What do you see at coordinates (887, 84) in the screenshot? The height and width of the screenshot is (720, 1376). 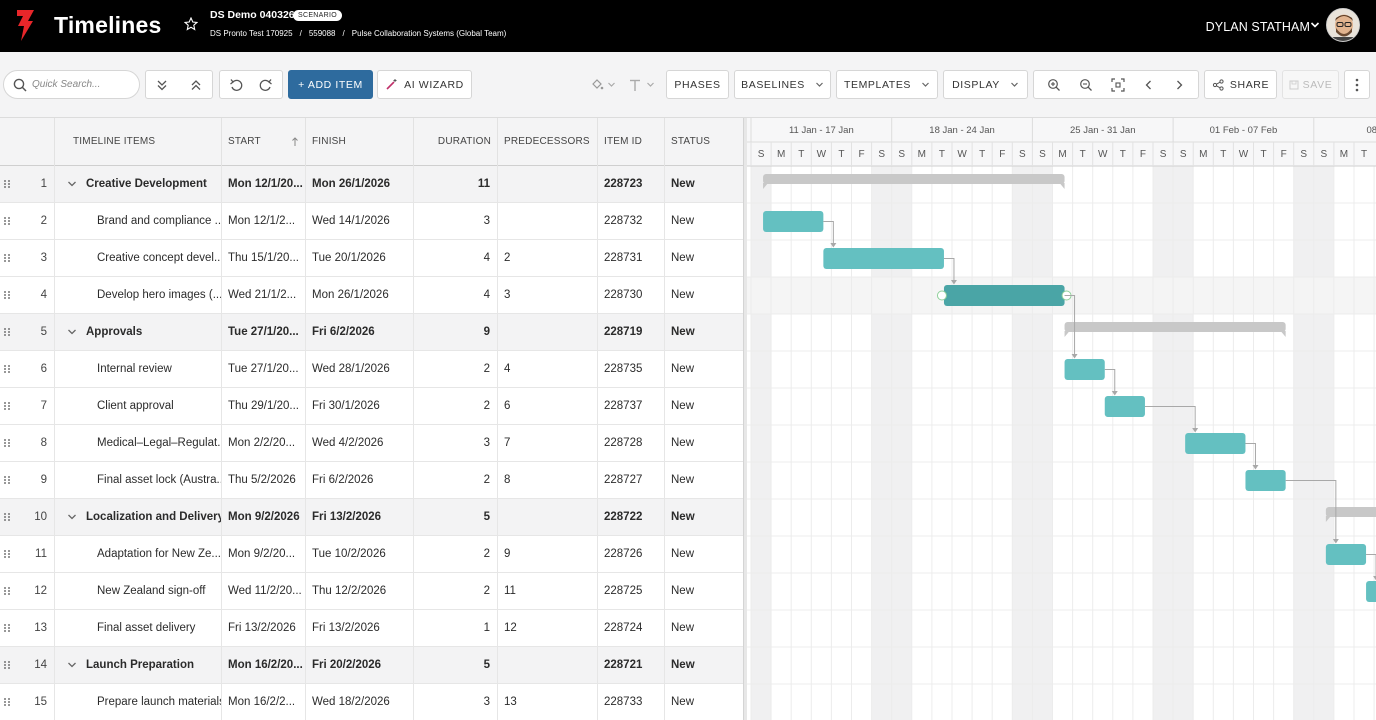 I see `templates-dropdown: TEMPLATES` at bounding box center [887, 84].